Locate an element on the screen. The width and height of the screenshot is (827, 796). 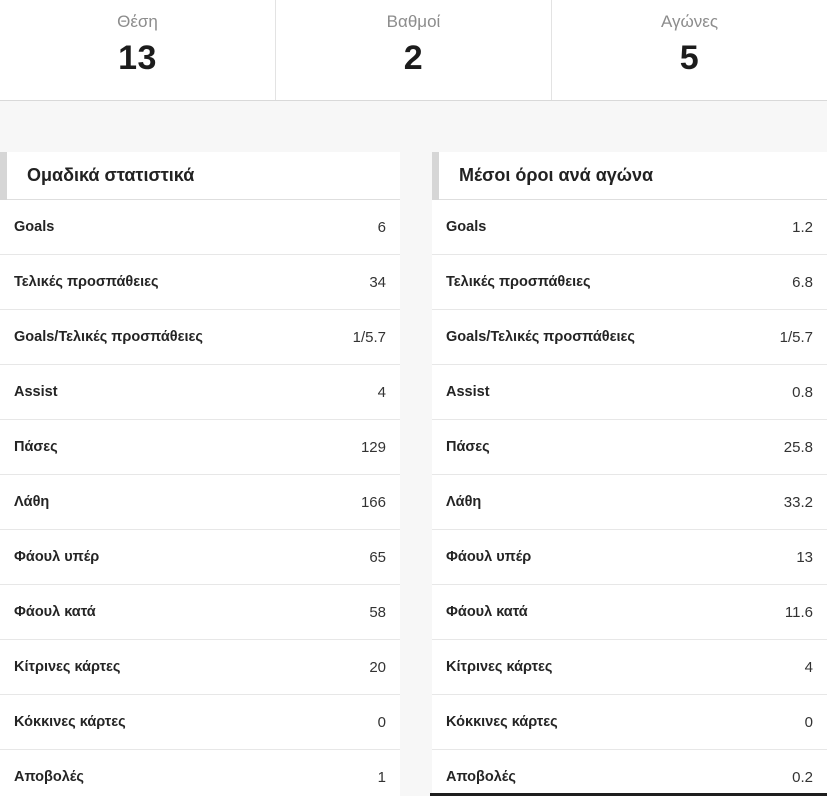
stat-value: 1 is located at coordinates (381, 777).